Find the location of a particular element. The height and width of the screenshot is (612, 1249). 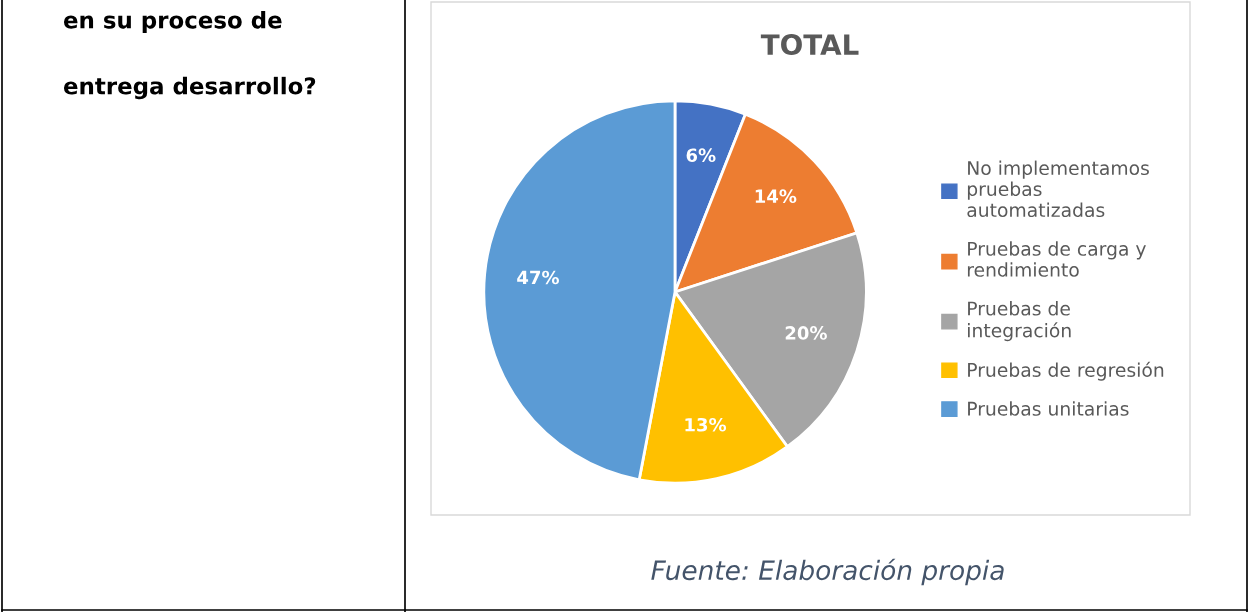

data-label: 14% is located at coordinates (776, 196).